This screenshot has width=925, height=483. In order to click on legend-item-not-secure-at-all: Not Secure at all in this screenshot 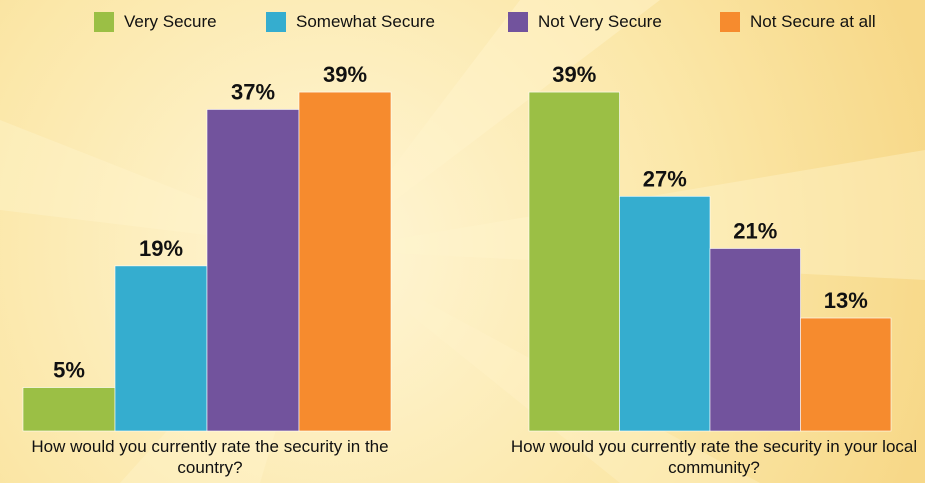, I will do `click(798, 22)`.